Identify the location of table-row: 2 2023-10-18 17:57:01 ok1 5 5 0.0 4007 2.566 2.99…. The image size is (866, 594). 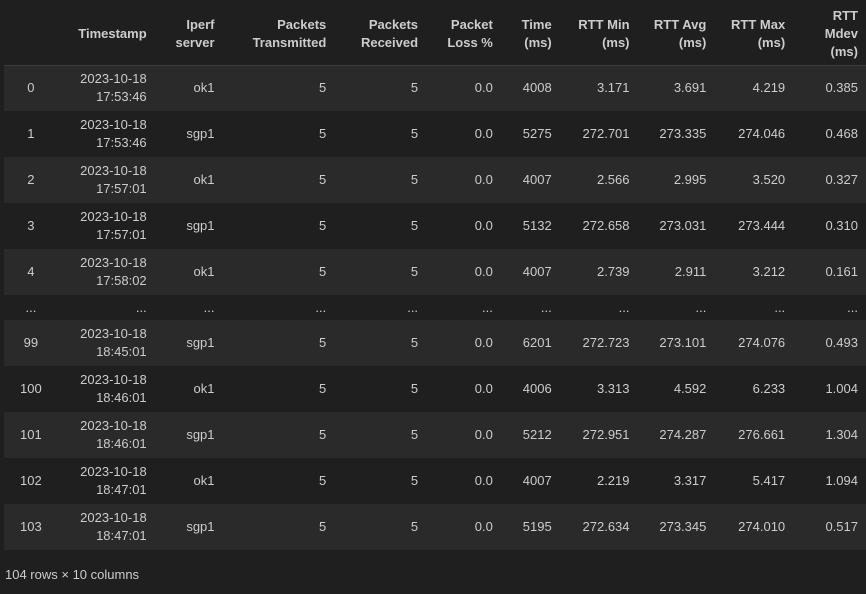
(435, 180).